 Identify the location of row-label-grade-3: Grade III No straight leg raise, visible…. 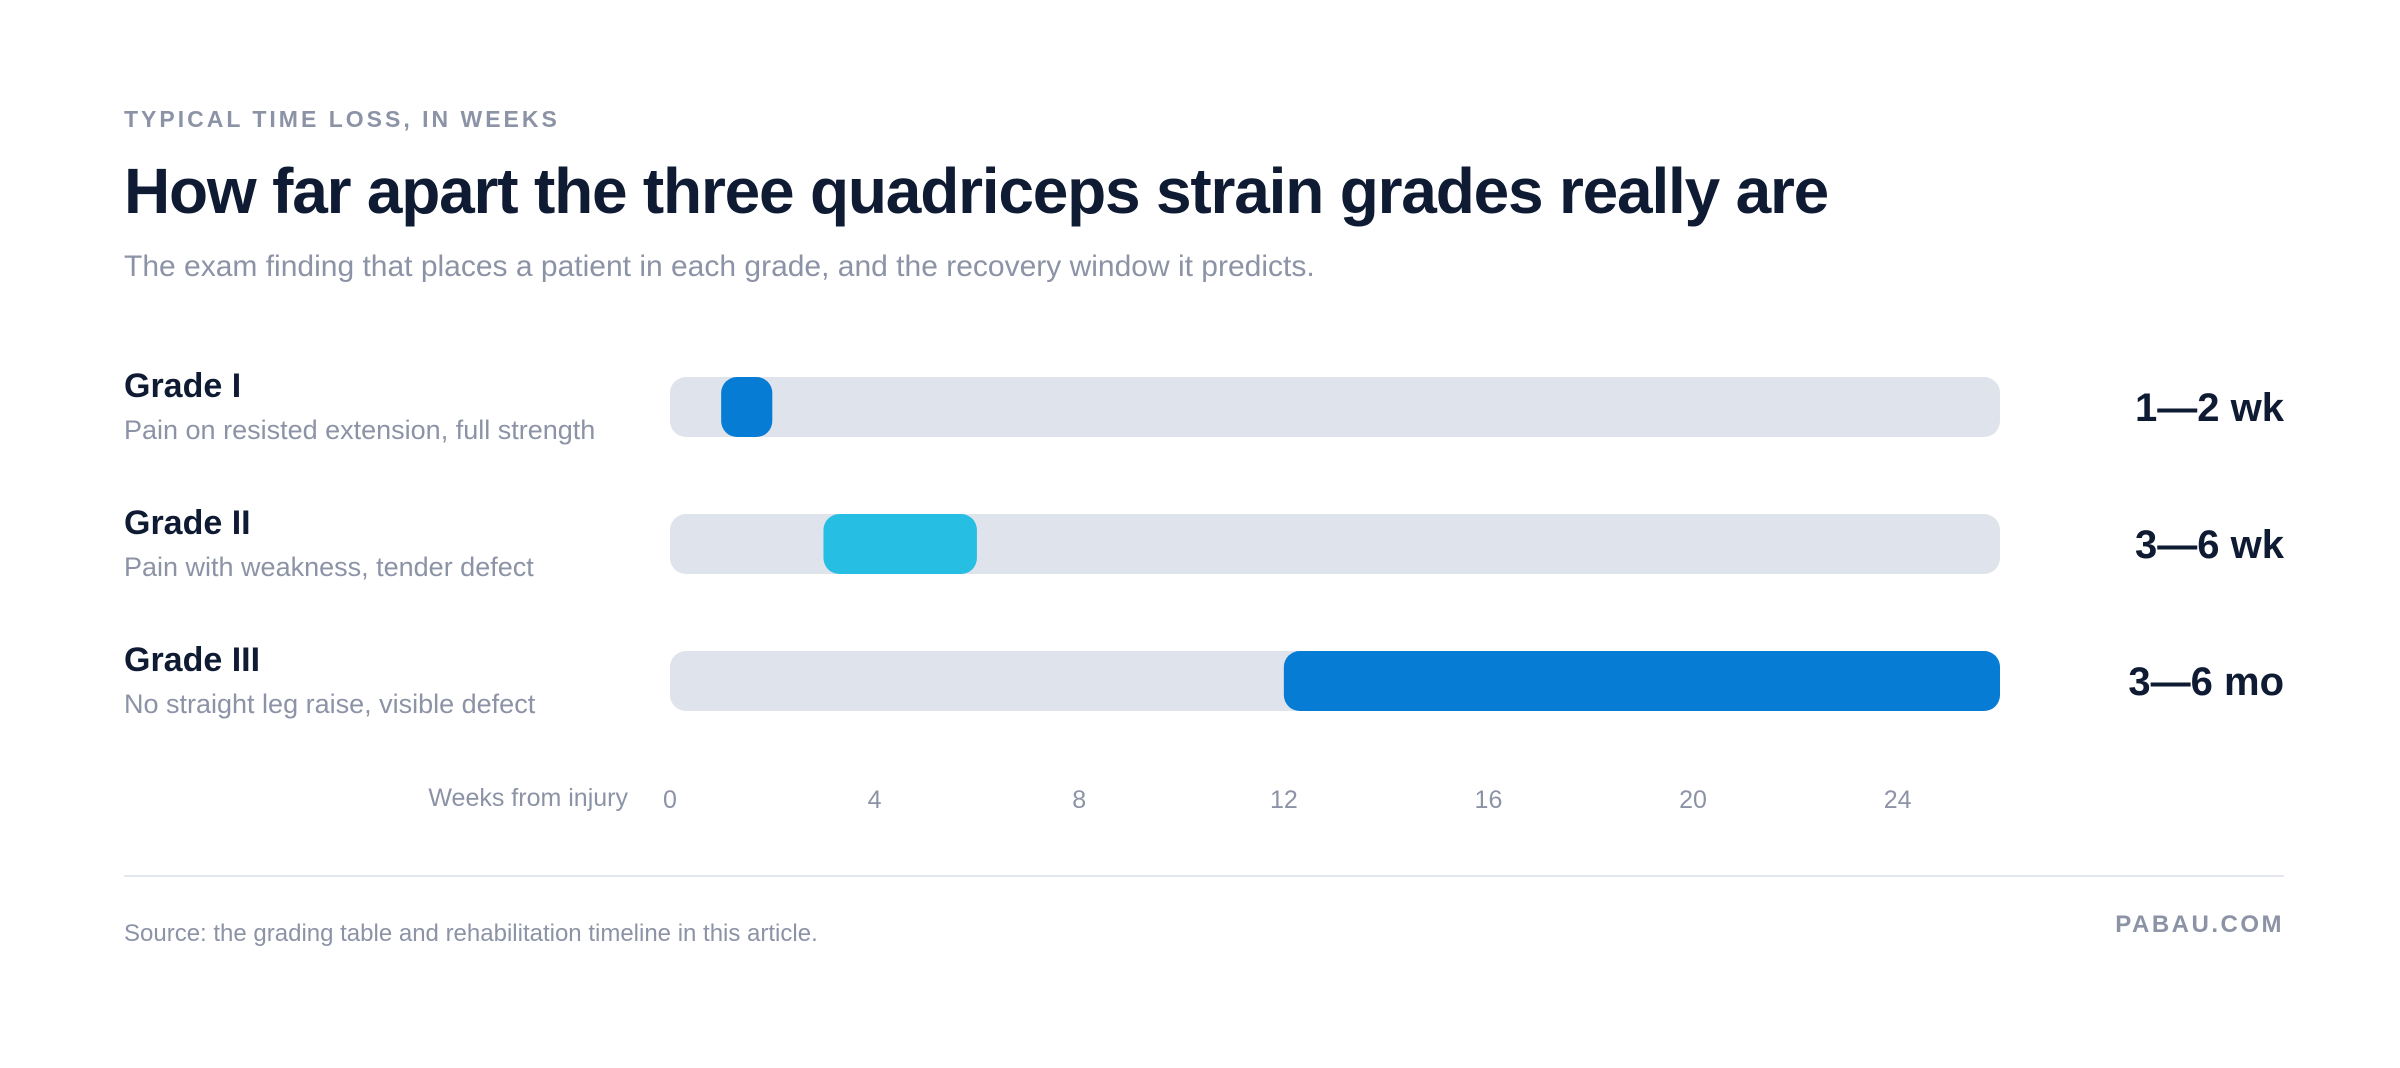
(384, 680).